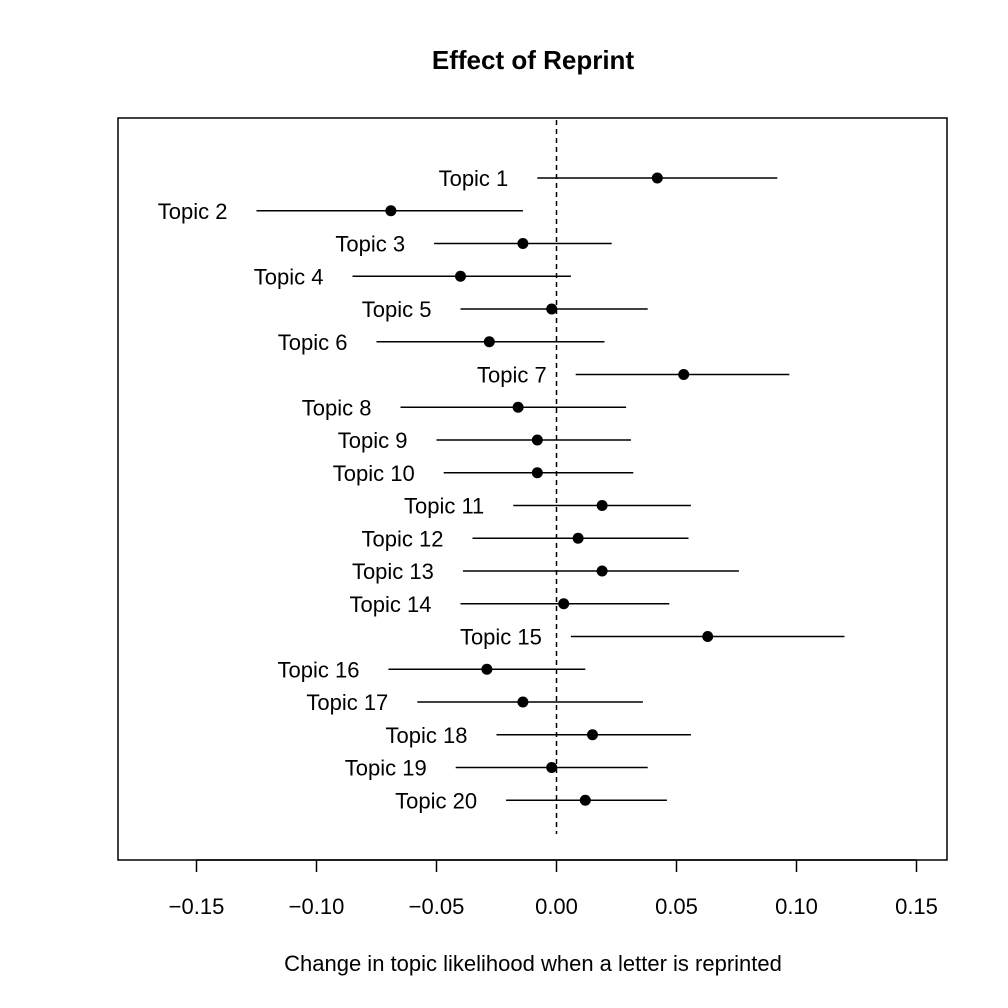  Describe the element at coordinates (545, 571) in the screenshot. I see `topic-row: Topic 13` at that location.